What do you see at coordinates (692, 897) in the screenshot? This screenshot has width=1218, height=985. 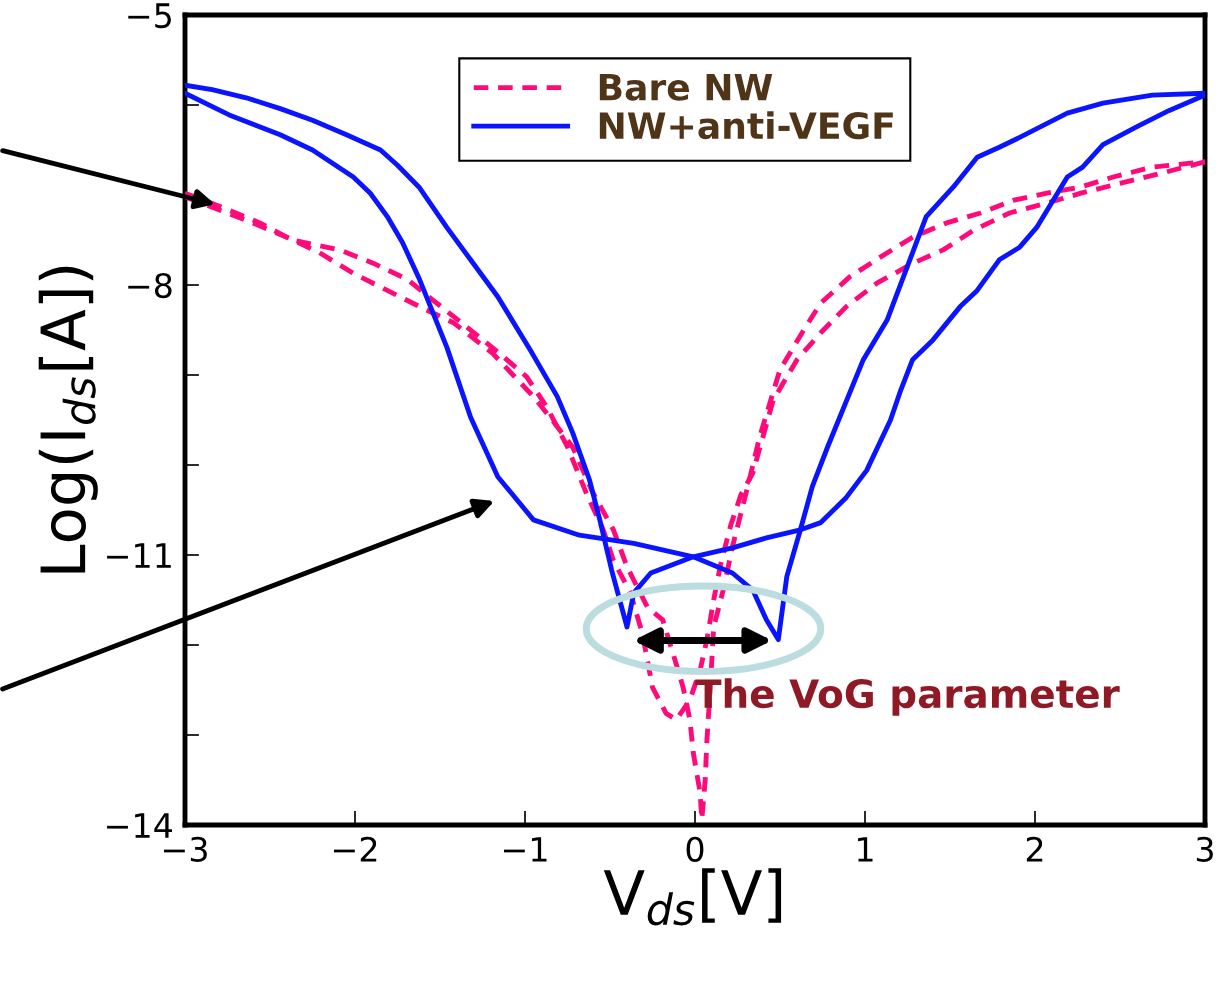 I see `x-axis-title: V$_{ds}$[V]` at bounding box center [692, 897].